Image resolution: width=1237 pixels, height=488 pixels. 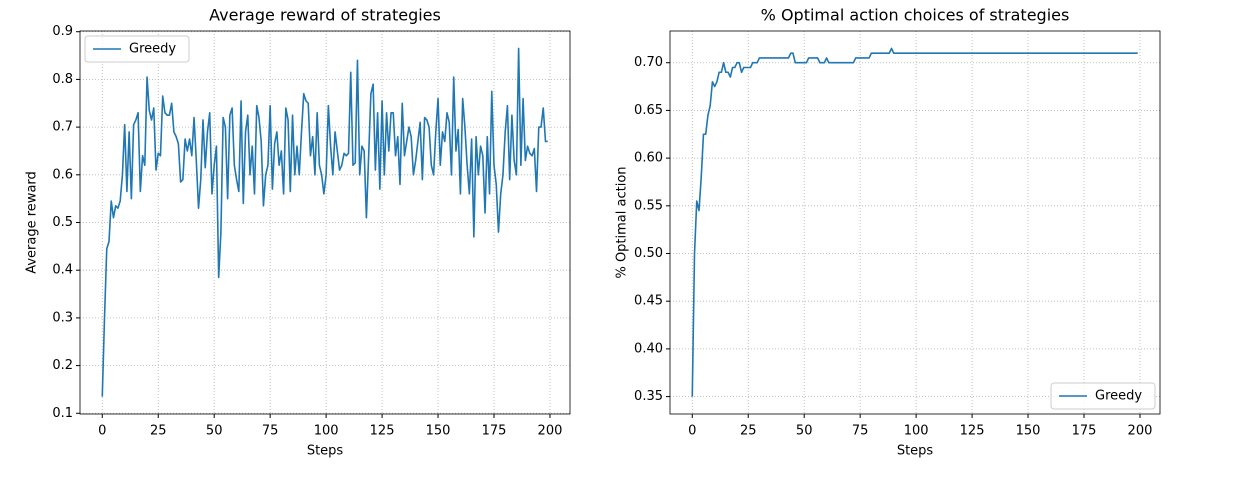 What do you see at coordinates (648, 301) in the screenshot?
I see `y-tick-label: 0.45` at bounding box center [648, 301].